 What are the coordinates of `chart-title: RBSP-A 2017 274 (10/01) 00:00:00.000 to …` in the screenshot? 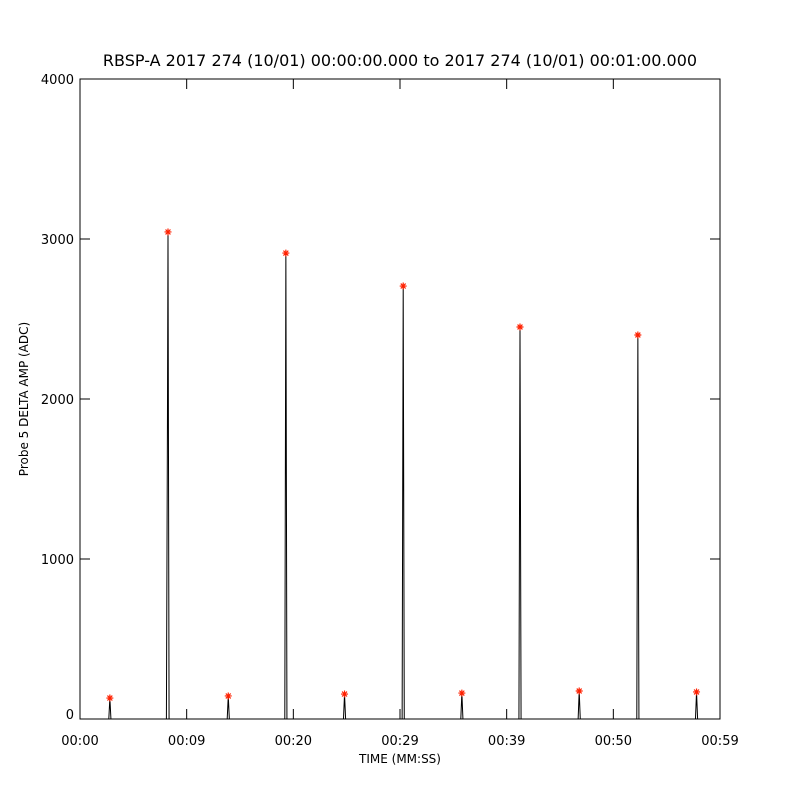 It's located at (400, 60).